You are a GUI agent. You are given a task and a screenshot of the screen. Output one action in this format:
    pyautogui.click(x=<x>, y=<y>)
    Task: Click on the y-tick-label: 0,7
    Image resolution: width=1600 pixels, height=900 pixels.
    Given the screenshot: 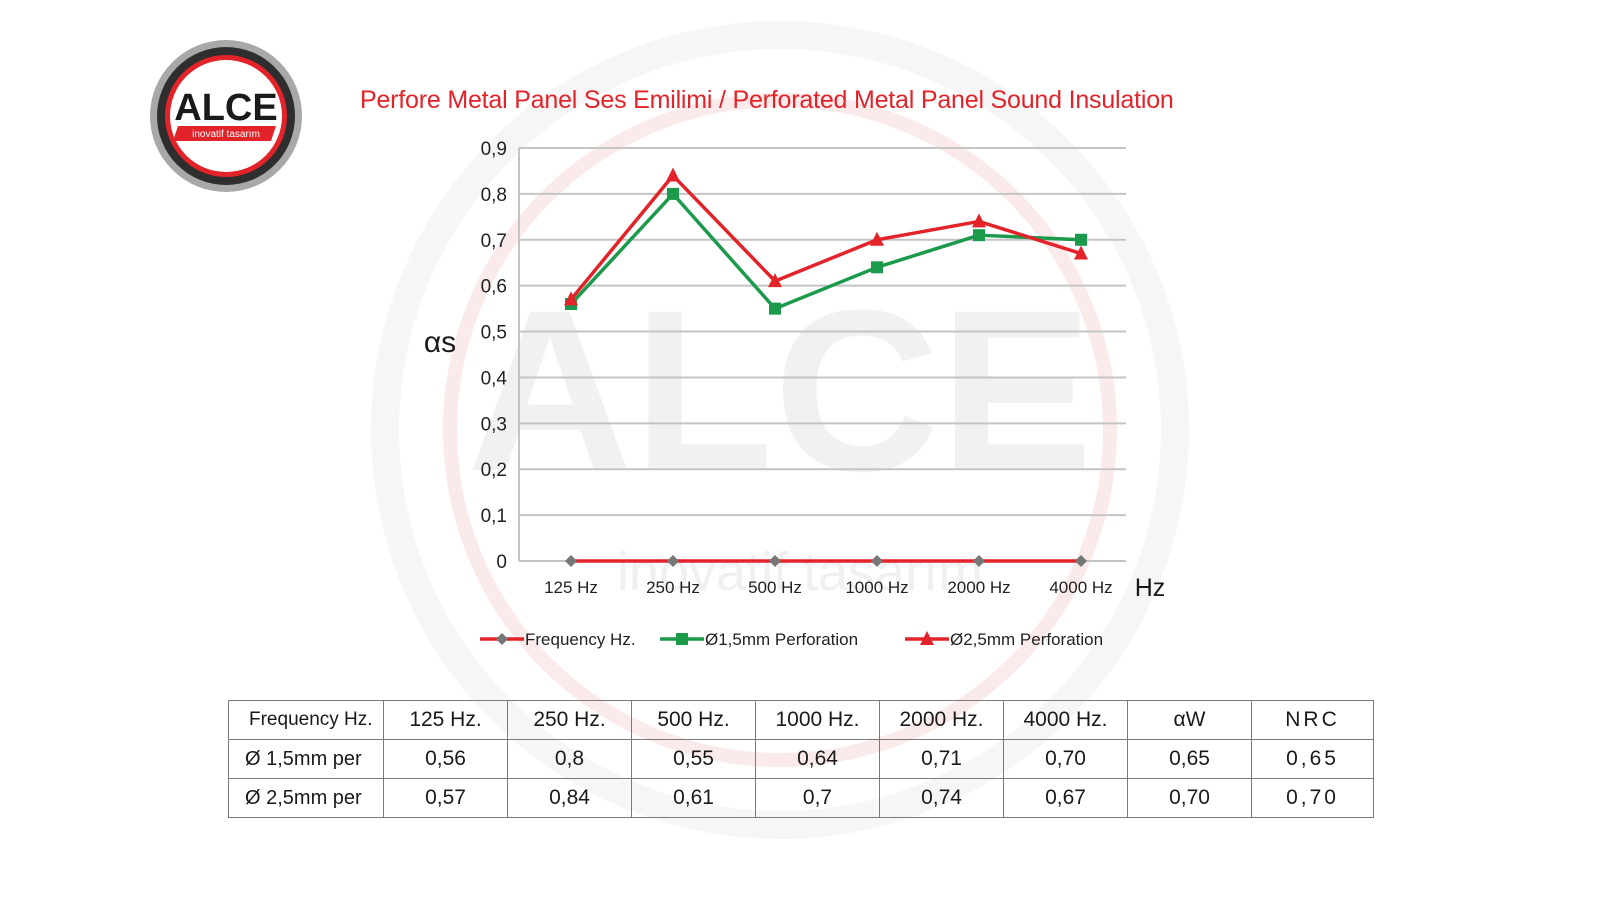 What is the action you would take?
    pyautogui.click(x=494, y=241)
    